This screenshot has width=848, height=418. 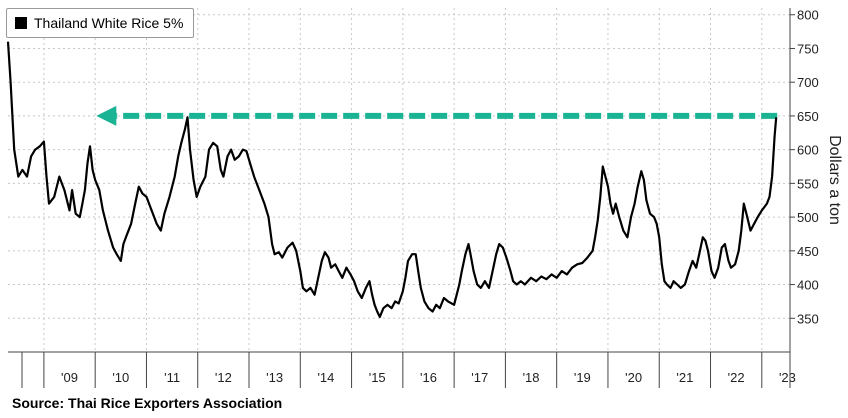 I want to click on legend-swatch, so click(x=21, y=23).